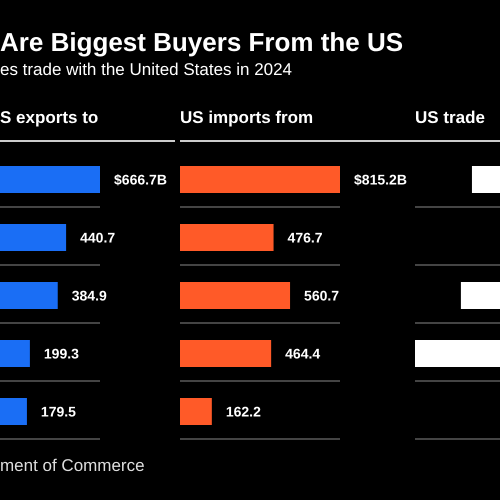  Describe the element at coordinates (305, 237) in the screenshot. I see `data-label: 476.7` at that location.